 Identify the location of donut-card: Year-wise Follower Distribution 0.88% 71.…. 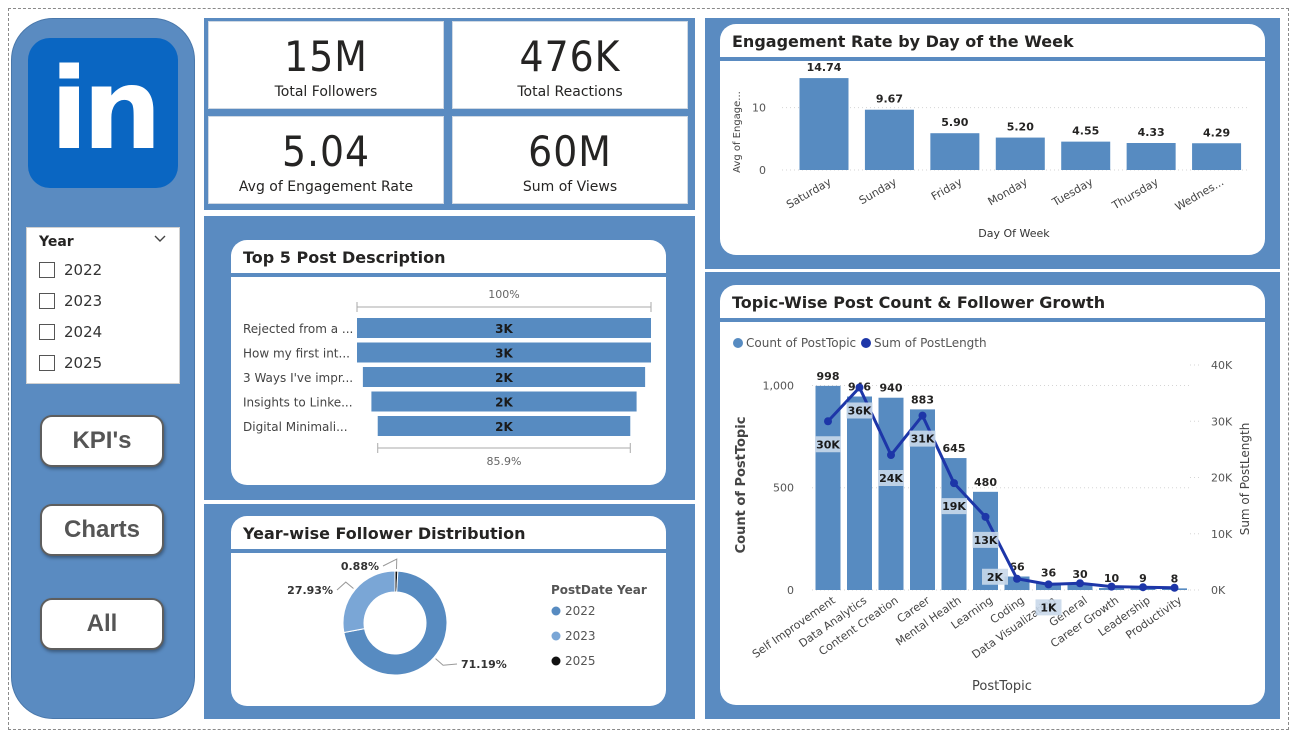
(448, 611).